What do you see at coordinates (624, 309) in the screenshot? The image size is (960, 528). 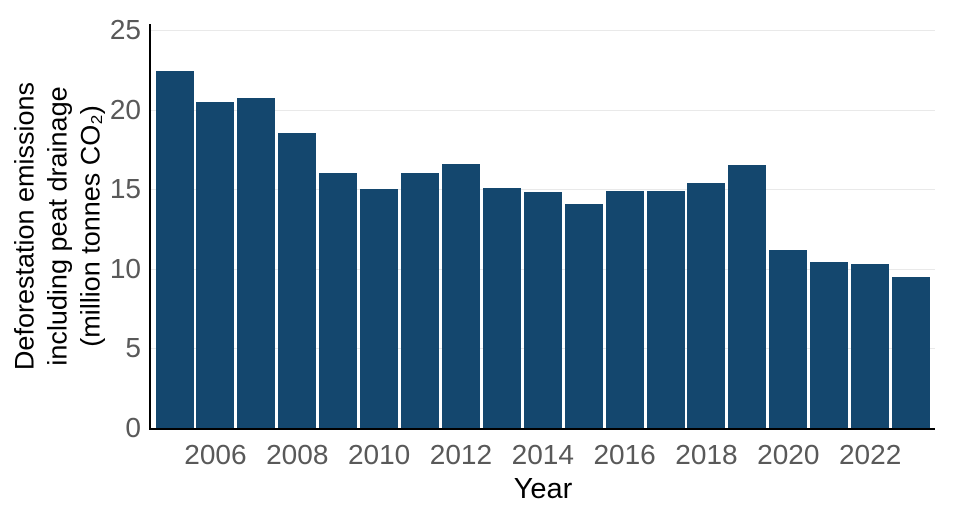 I see `bar-2016` at bounding box center [624, 309].